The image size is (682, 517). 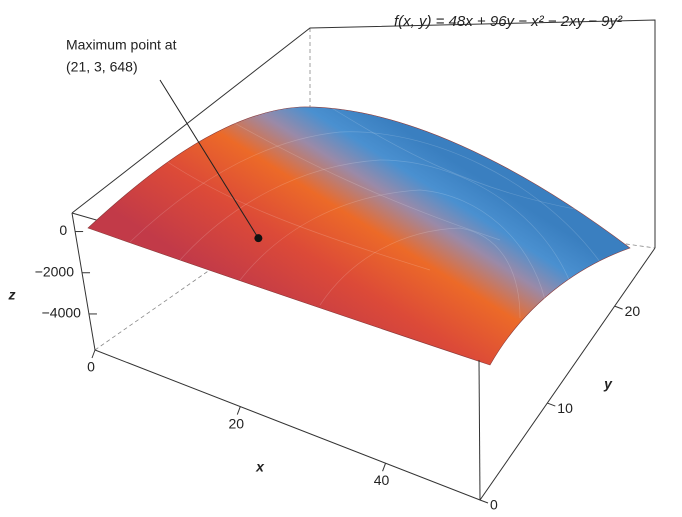 I want to click on x-axis-label: x, so click(x=260, y=467).